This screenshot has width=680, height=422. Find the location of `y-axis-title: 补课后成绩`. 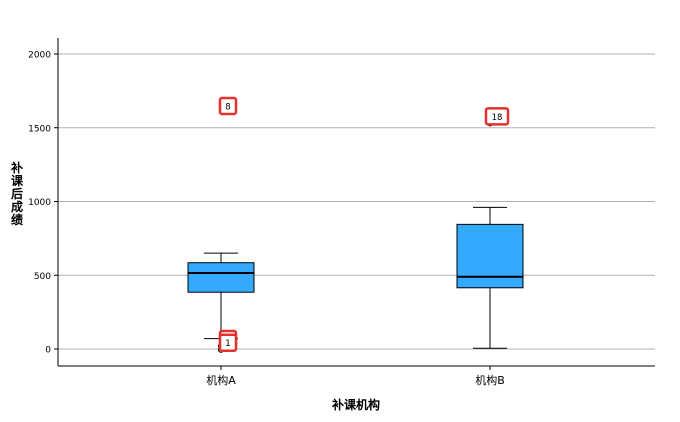

y-axis-title: 补课后成绩 is located at coordinates (17, 193).